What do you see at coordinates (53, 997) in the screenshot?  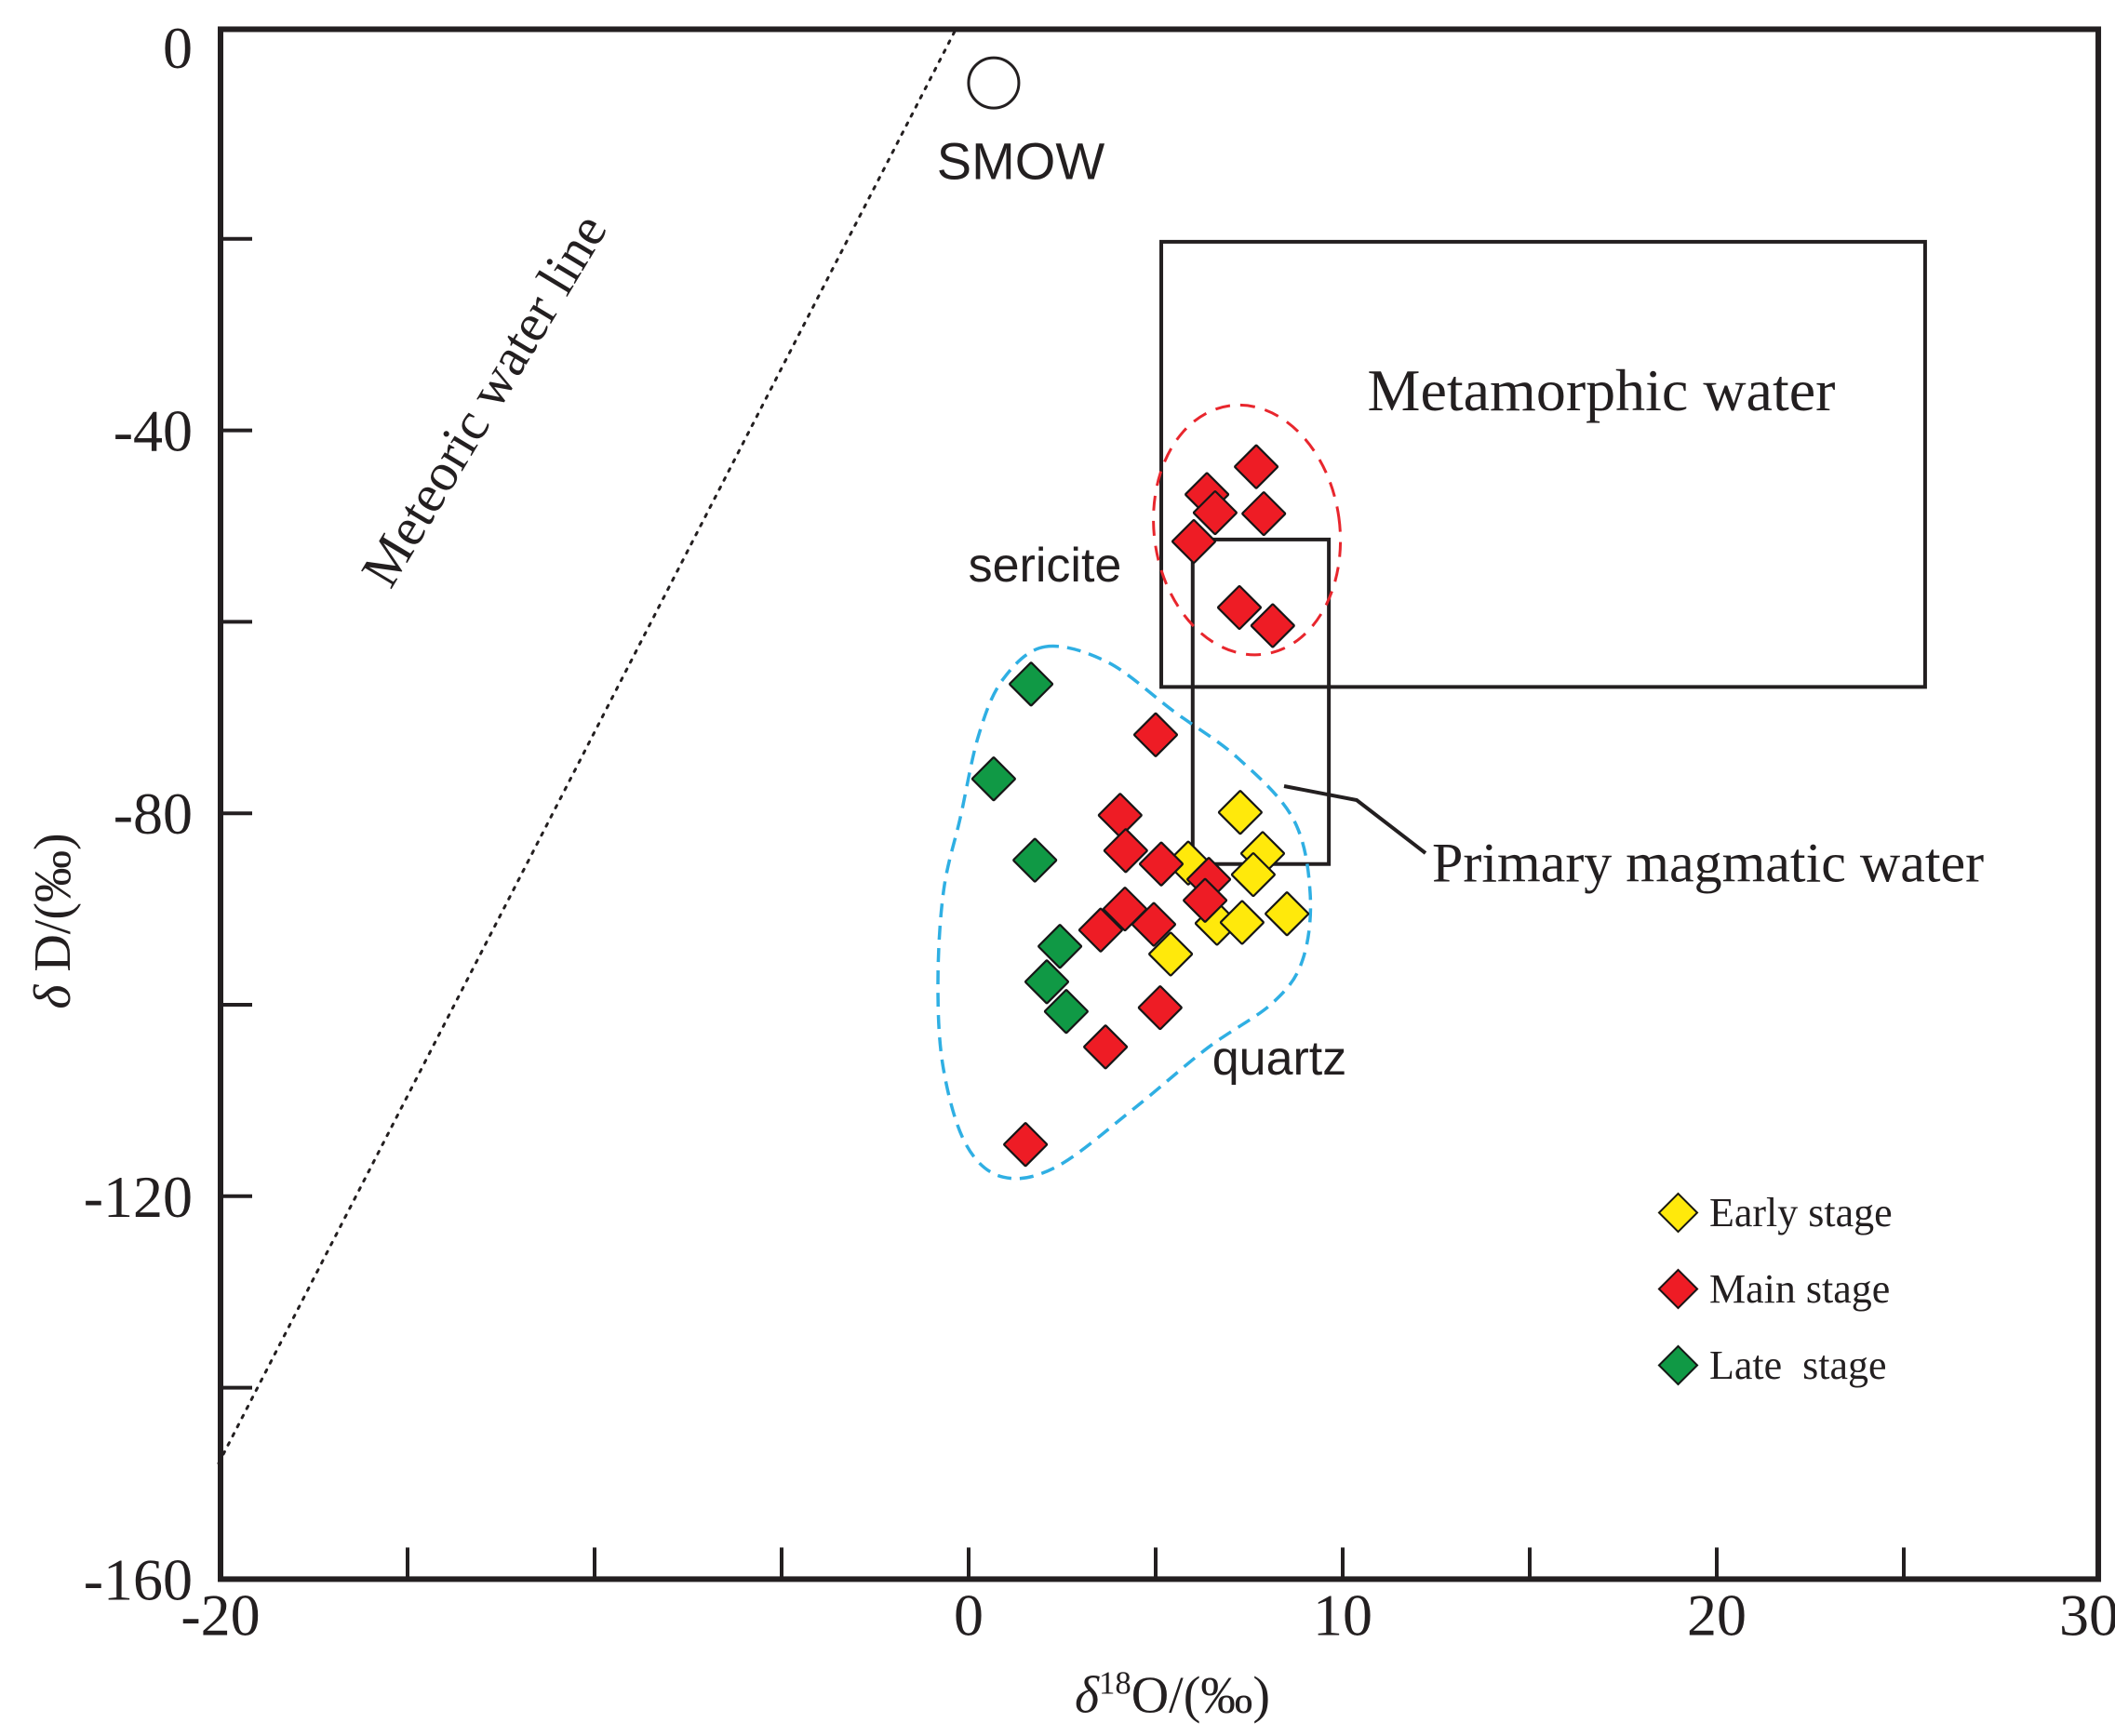 I see `y-axis-title-delta: δ` at bounding box center [53, 997].